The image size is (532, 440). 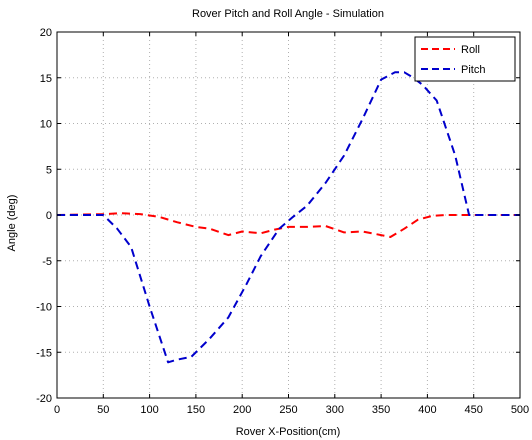 I want to click on x-tick-label: 400, so click(x=427, y=410).